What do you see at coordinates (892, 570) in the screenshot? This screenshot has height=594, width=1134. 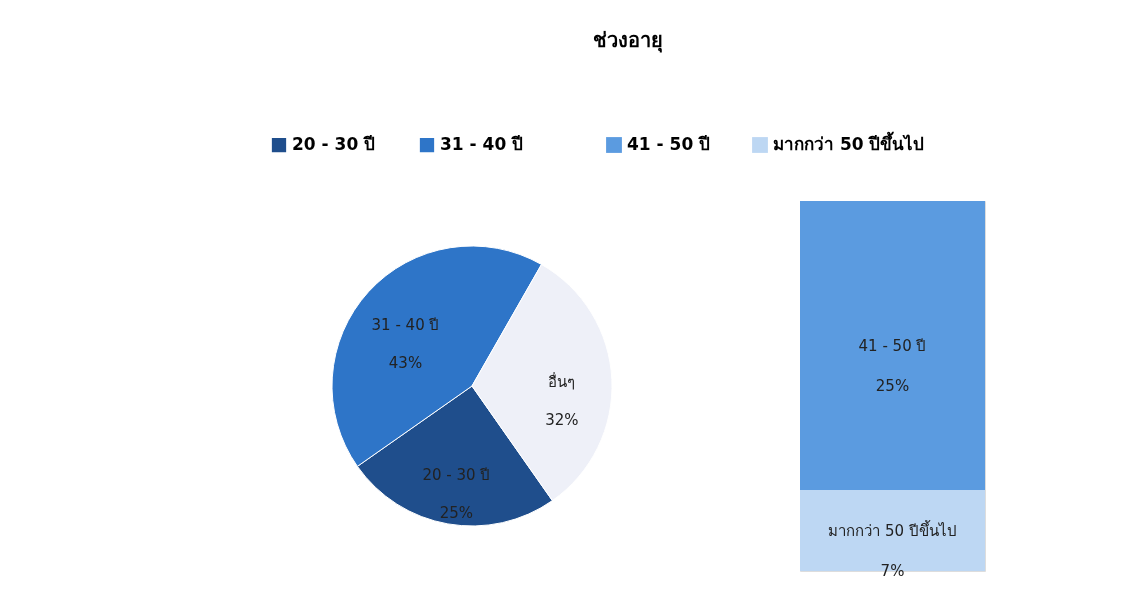 I see `data-label: 7%` at bounding box center [892, 570].